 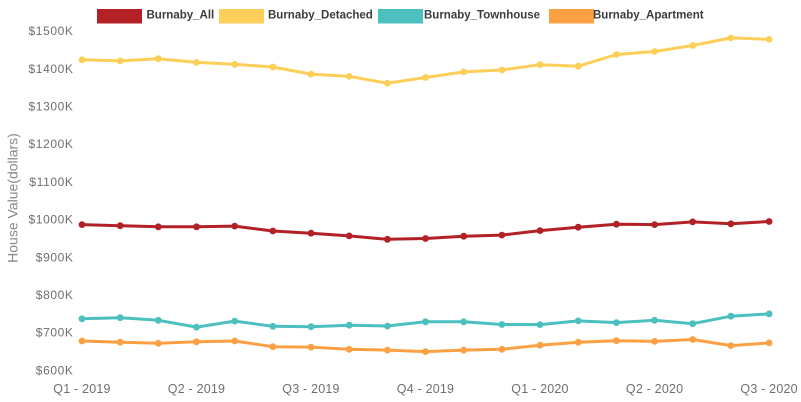 I want to click on svg-text: $600K, so click(x=55, y=370).